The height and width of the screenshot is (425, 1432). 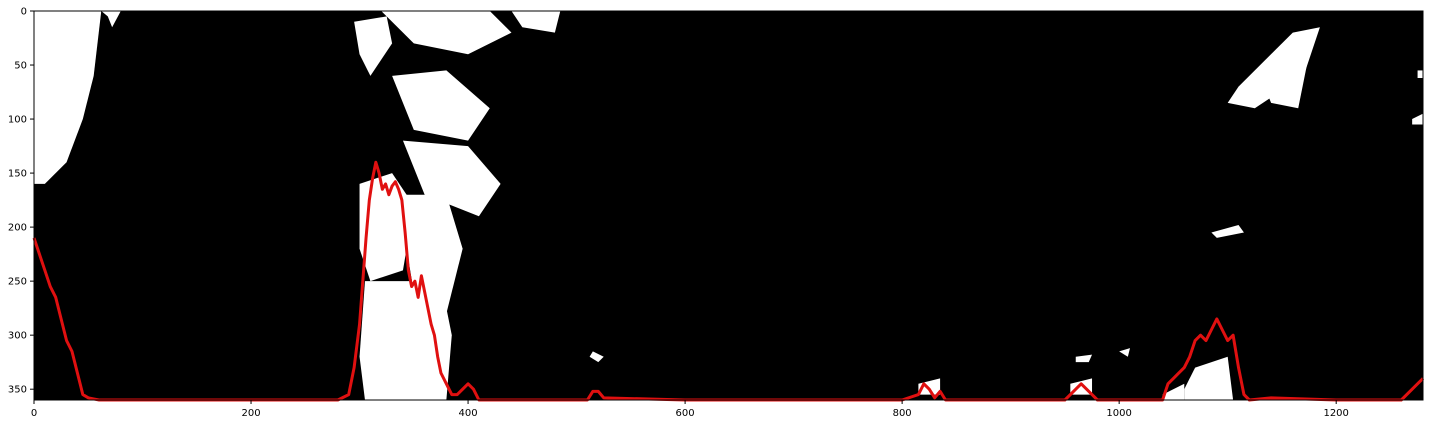 I want to click on y-tick-label: 300, so click(x=17, y=336).